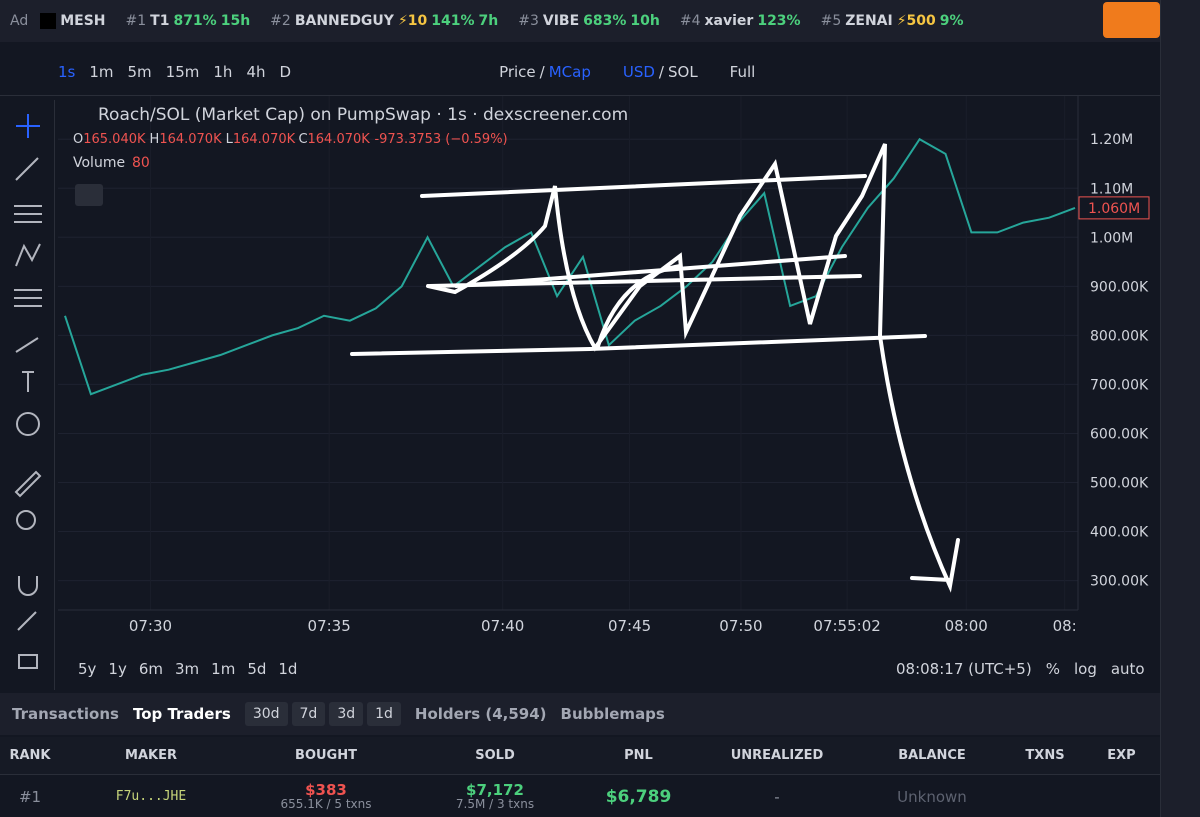  I want to click on x-tick-label: 07:30, so click(150, 626).